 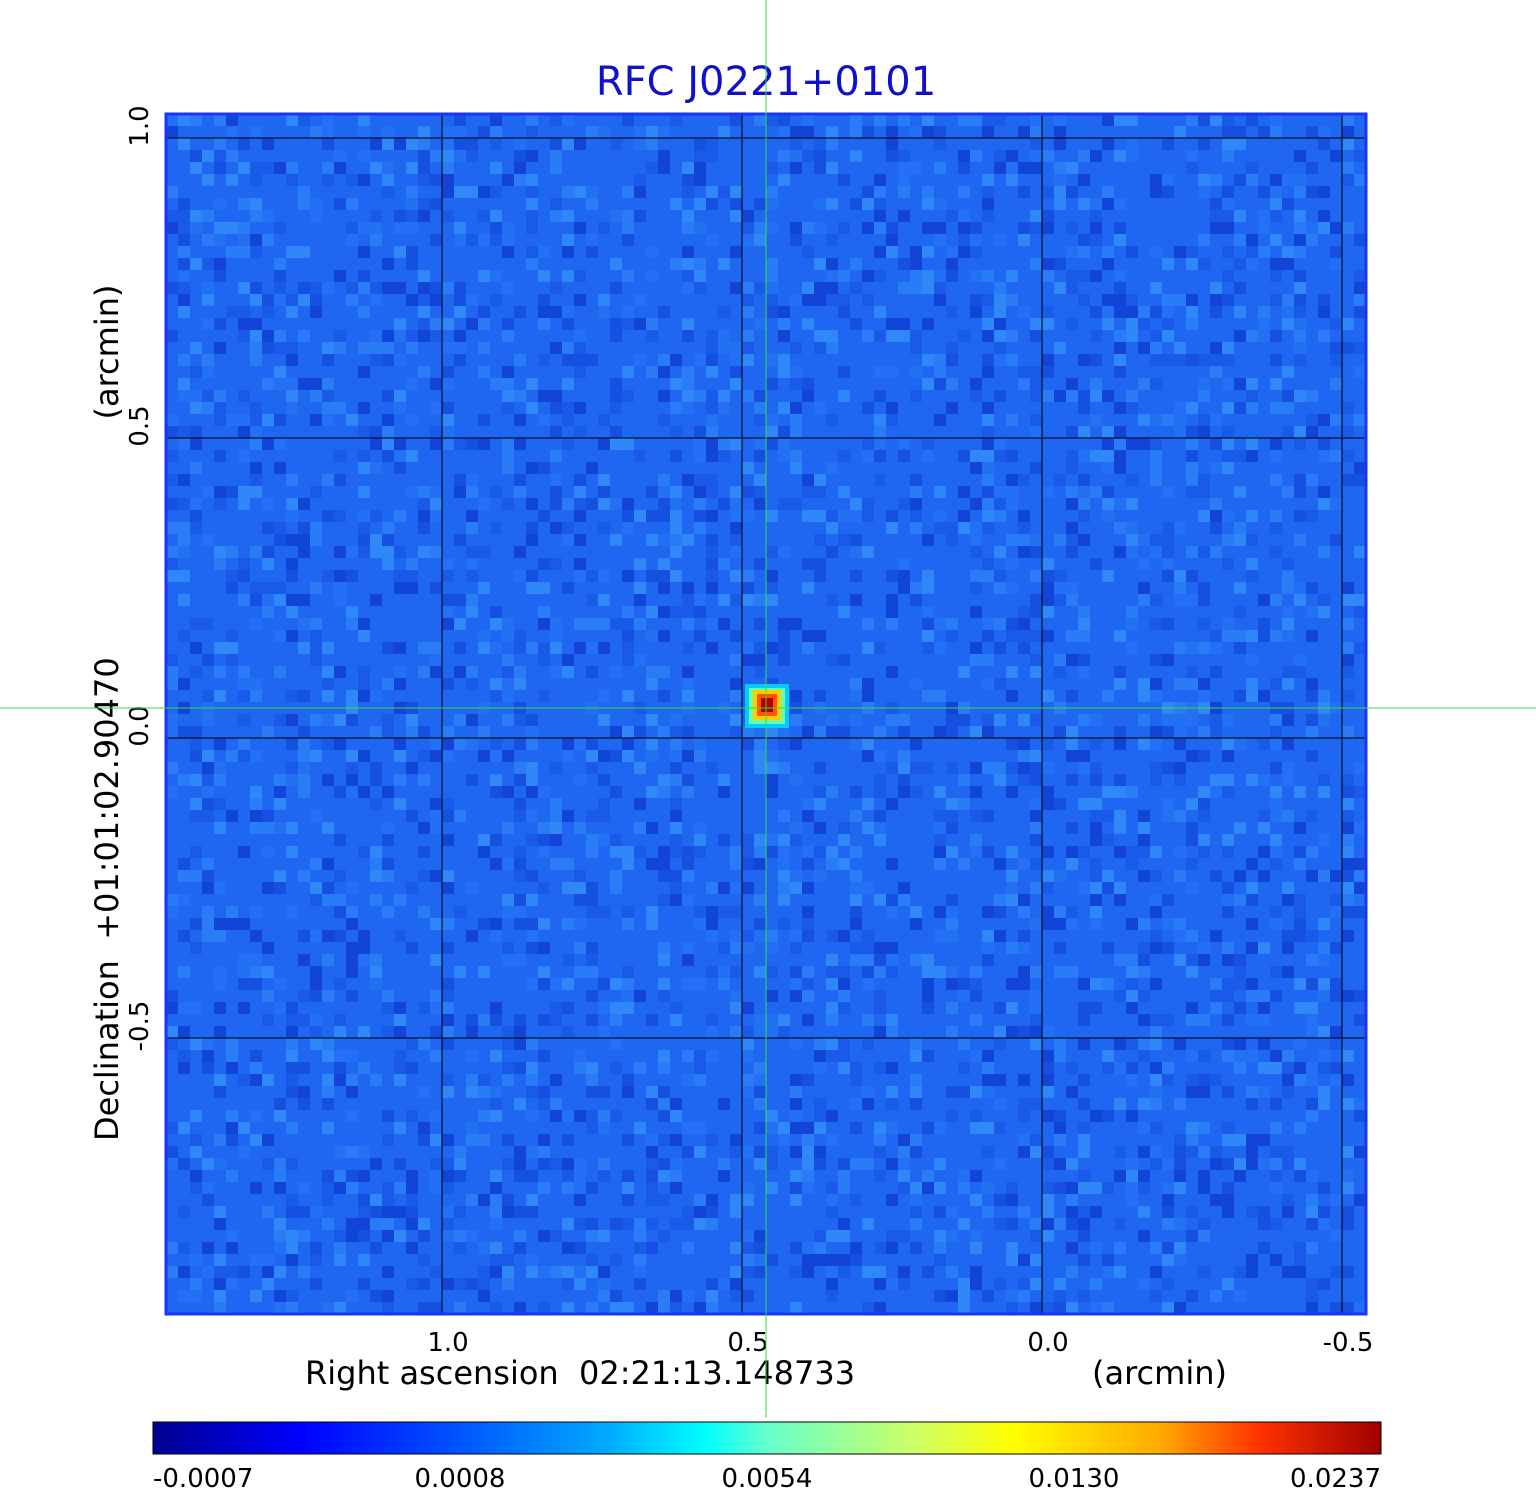 I want to click on x-tick-label: 0.5, so click(x=747, y=1343).